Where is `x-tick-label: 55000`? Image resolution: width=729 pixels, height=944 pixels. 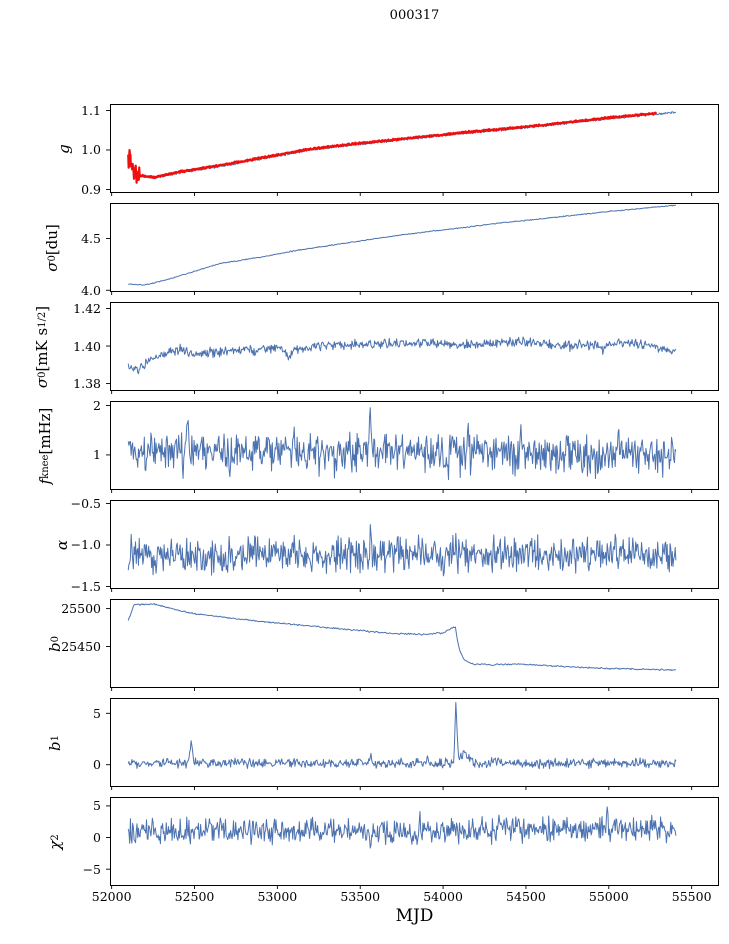 x-tick-label: 55000 is located at coordinates (608, 896).